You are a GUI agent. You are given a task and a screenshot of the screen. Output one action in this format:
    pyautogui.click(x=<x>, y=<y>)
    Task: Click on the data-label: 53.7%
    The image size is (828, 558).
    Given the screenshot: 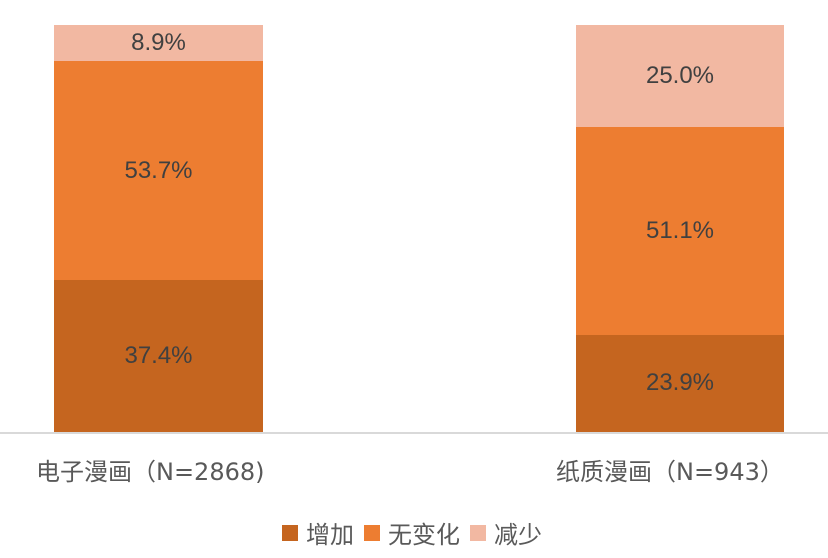 What is the action you would take?
    pyautogui.click(x=158, y=170)
    